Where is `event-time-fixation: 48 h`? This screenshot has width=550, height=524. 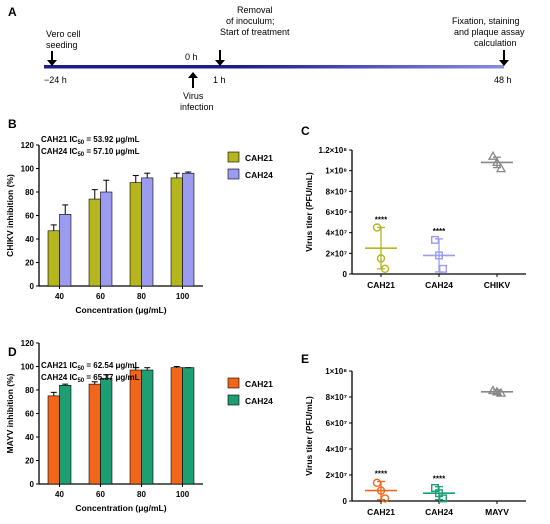 event-time-fixation: 48 h is located at coordinates (503, 80).